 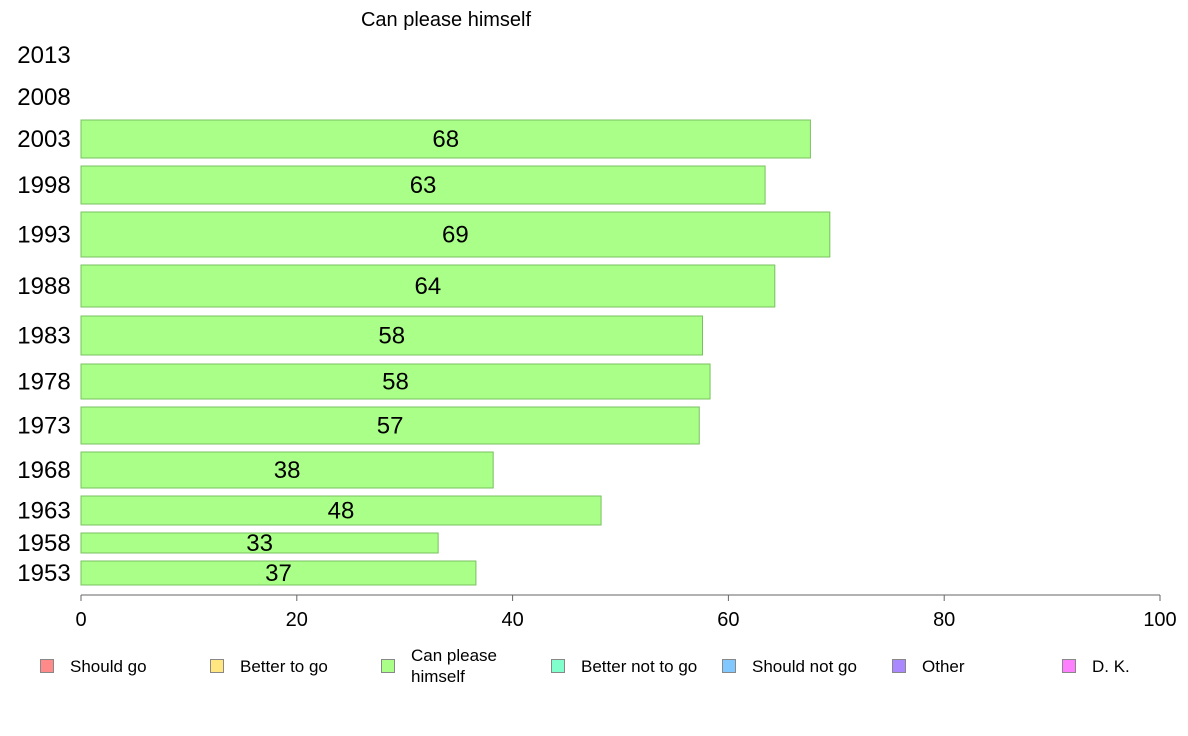 What do you see at coordinates (1111, 666) in the screenshot?
I see `legend-label: D. K.` at bounding box center [1111, 666].